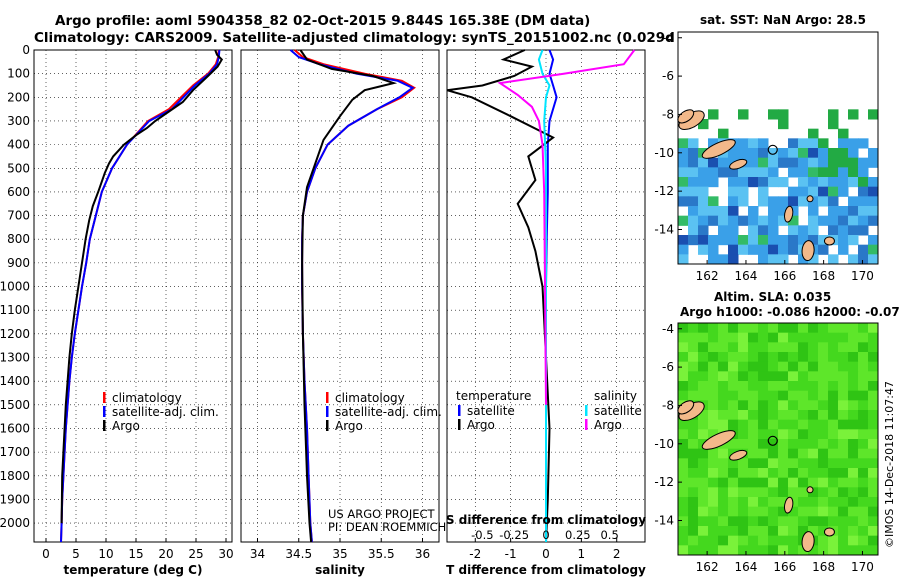 Image resolution: width=900 pixels, height=580 pixels. What do you see at coordinates (381, 554) in the screenshot?
I see `salinity-xtick-label: 35.5` at bounding box center [381, 554].